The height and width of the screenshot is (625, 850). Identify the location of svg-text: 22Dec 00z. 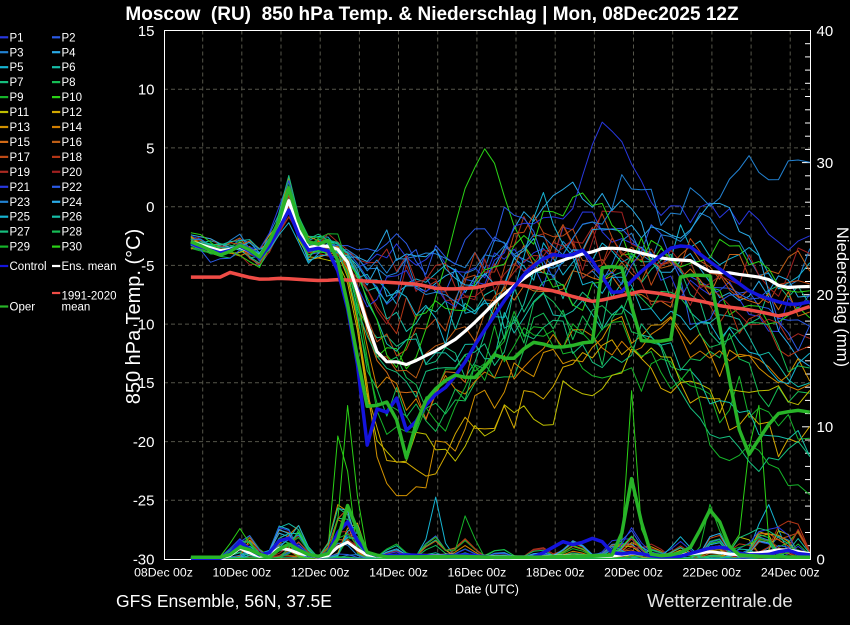
(711, 573).